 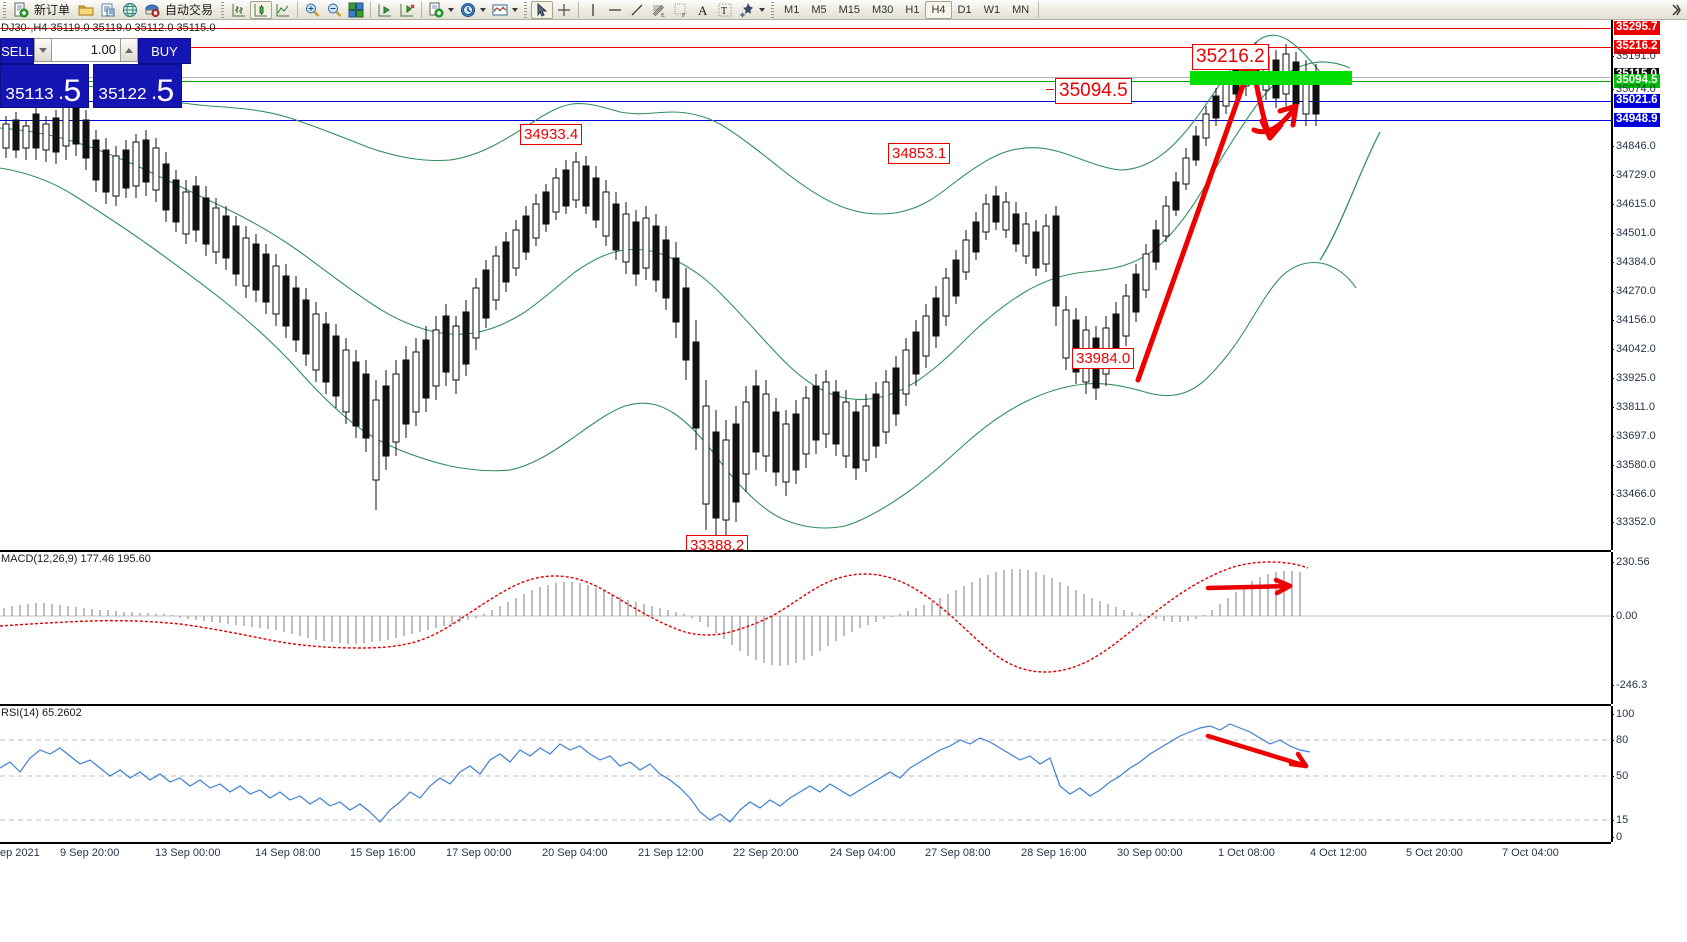 I want to click on annotation-34933: 34933.4, so click(x=551, y=134).